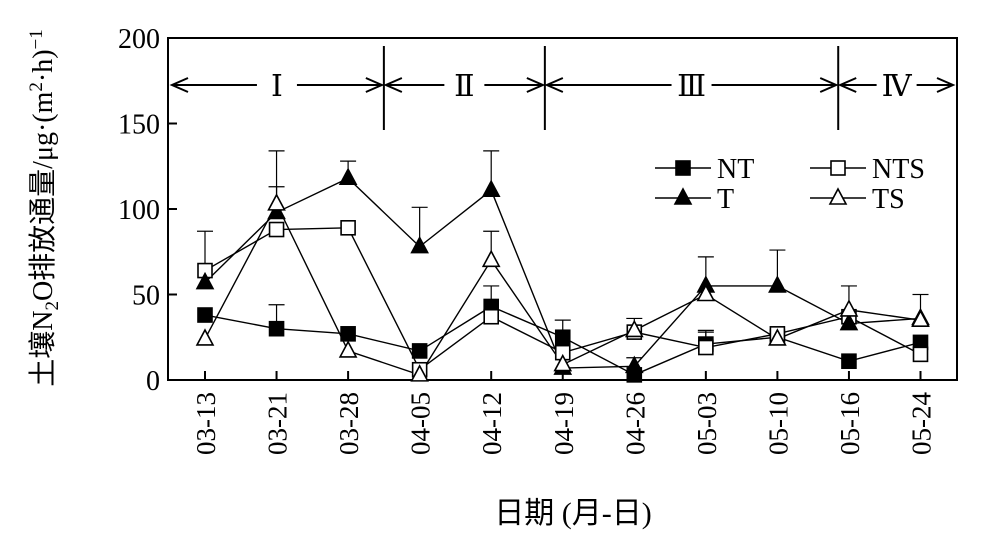 The width and height of the screenshot is (1000, 537). What do you see at coordinates (635, 423) in the screenshot?
I see `x-tick-label: 04-26` at bounding box center [635, 423].